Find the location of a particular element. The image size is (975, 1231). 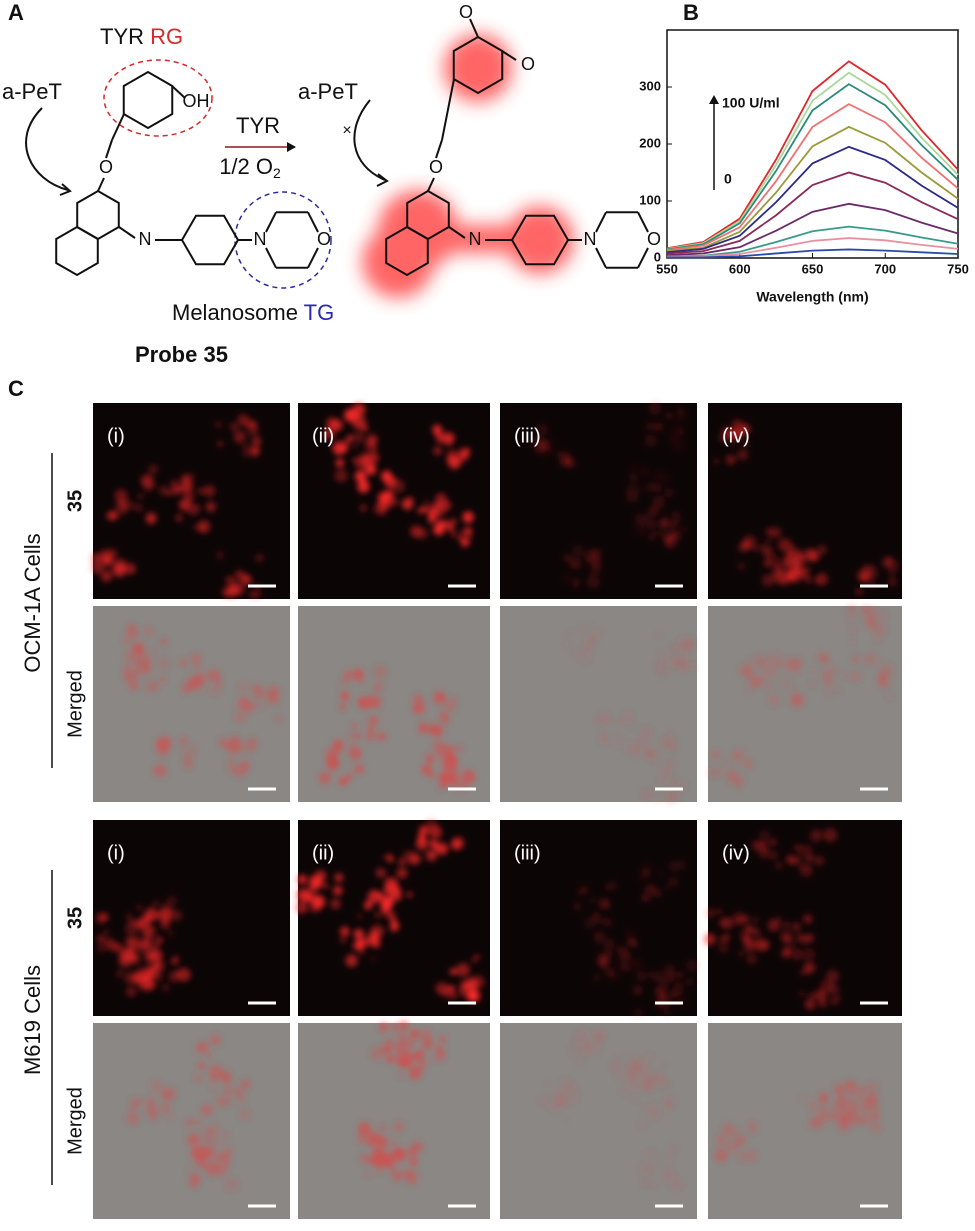

merged-image is located at coordinates (394, 1121).